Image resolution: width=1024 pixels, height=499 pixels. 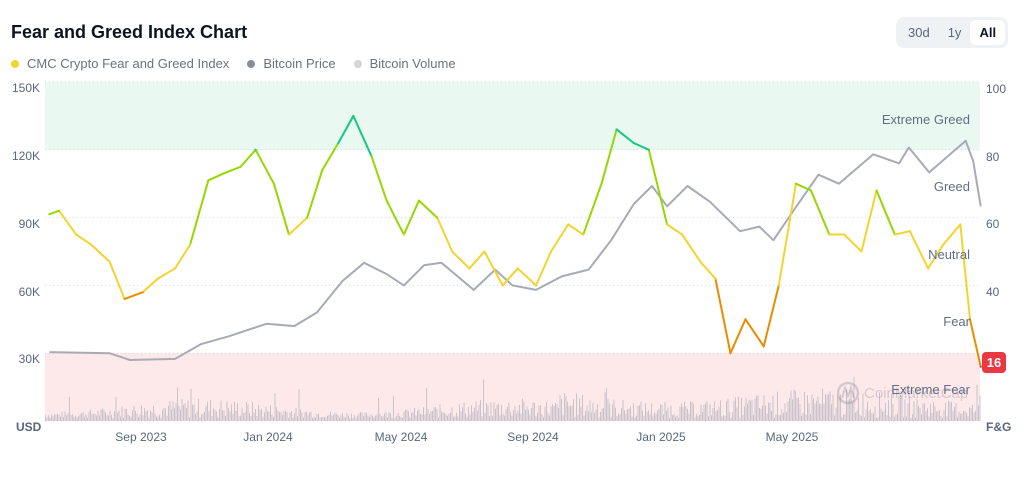 I want to click on legend-item-bitcoin-price: Bitcoin Price, so click(x=291, y=63).